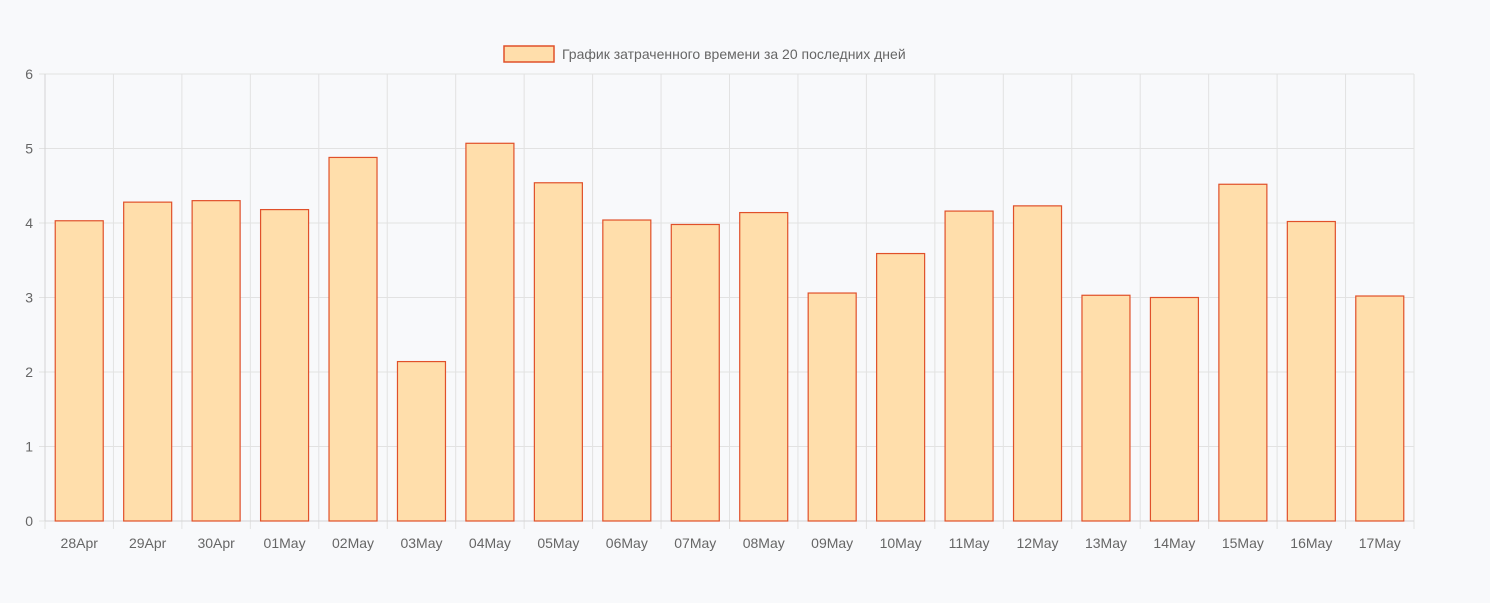 The width and height of the screenshot is (1490, 603). Describe the element at coordinates (627, 370) in the screenshot. I see `bar-06May` at that location.